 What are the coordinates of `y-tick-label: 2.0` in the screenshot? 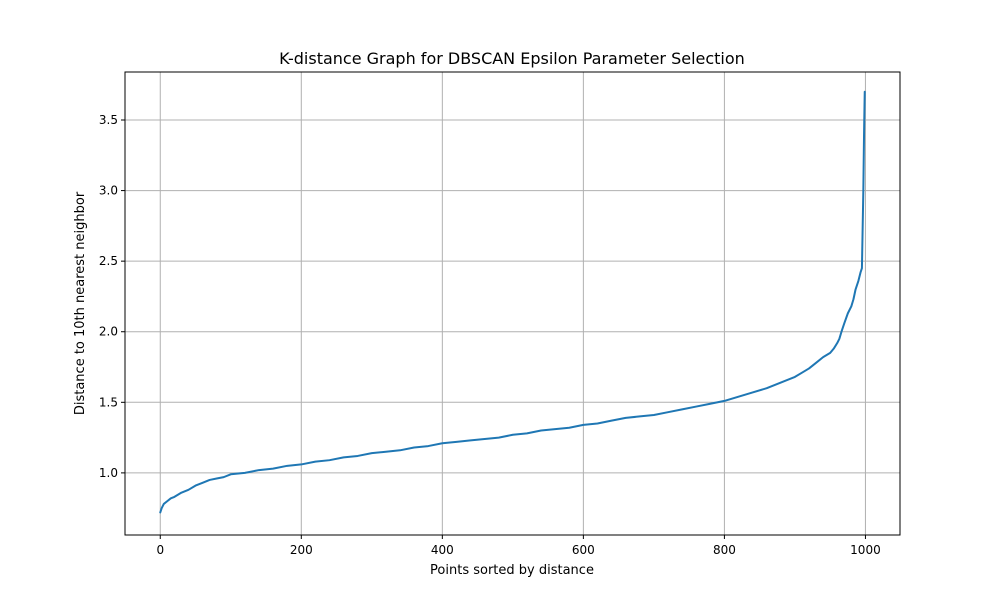 It's located at (108, 332).